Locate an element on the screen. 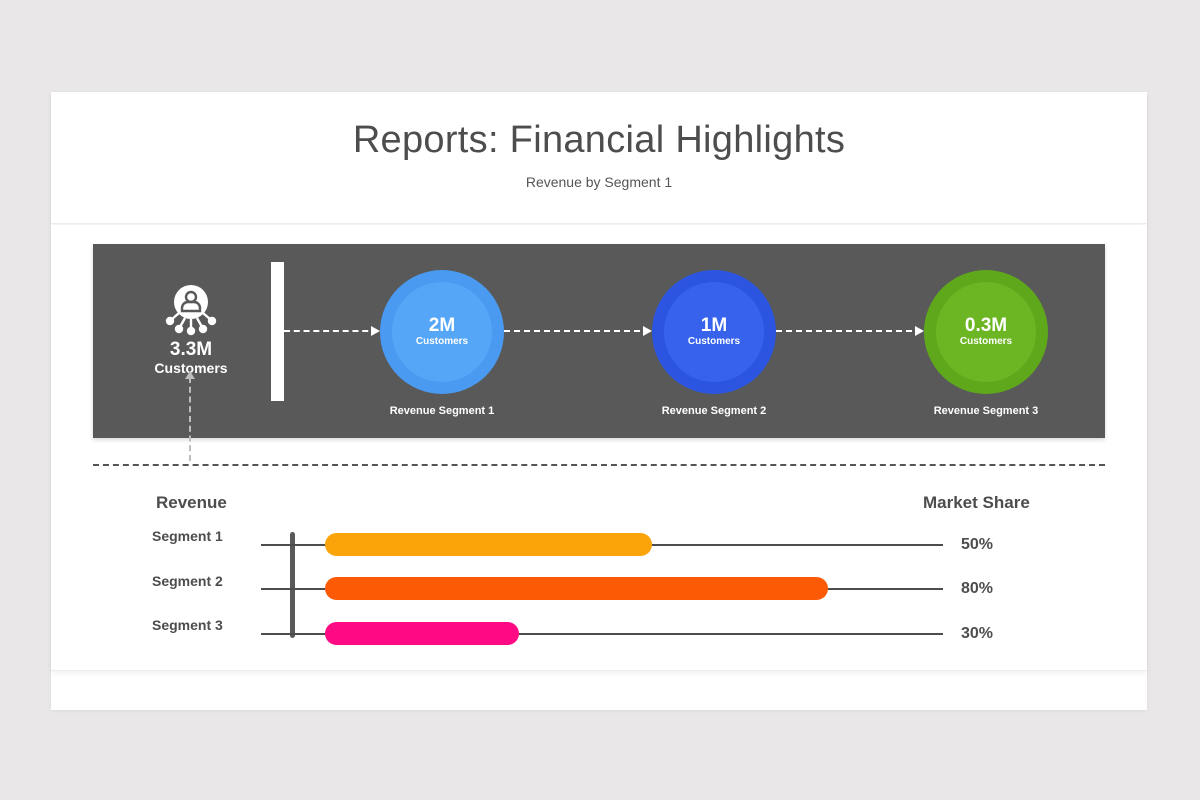 The width and height of the screenshot is (1200, 800). pct-segment-2: 80% is located at coordinates (977, 588).